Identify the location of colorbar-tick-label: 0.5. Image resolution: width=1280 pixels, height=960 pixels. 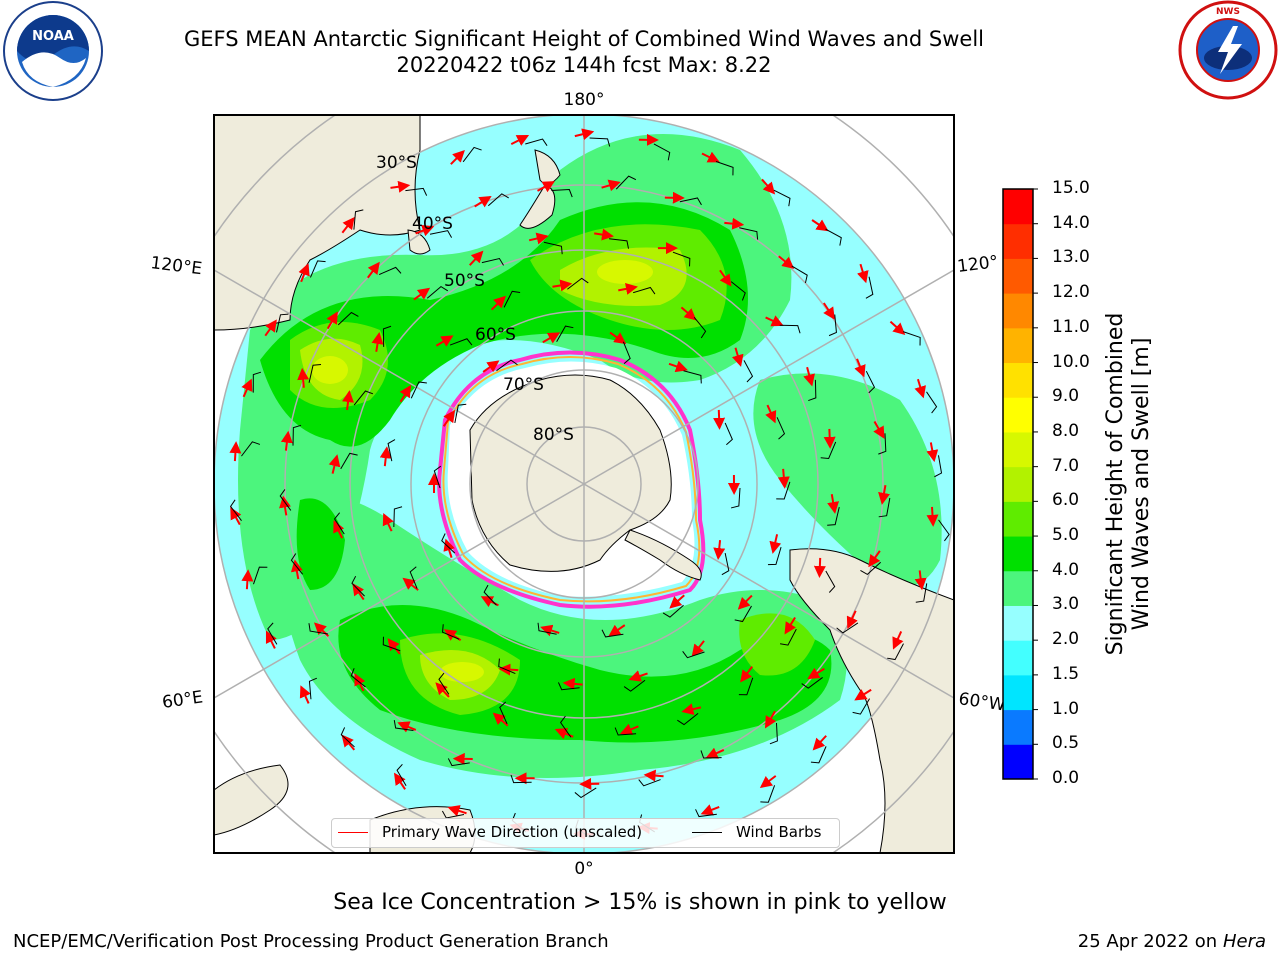
(1066, 743).